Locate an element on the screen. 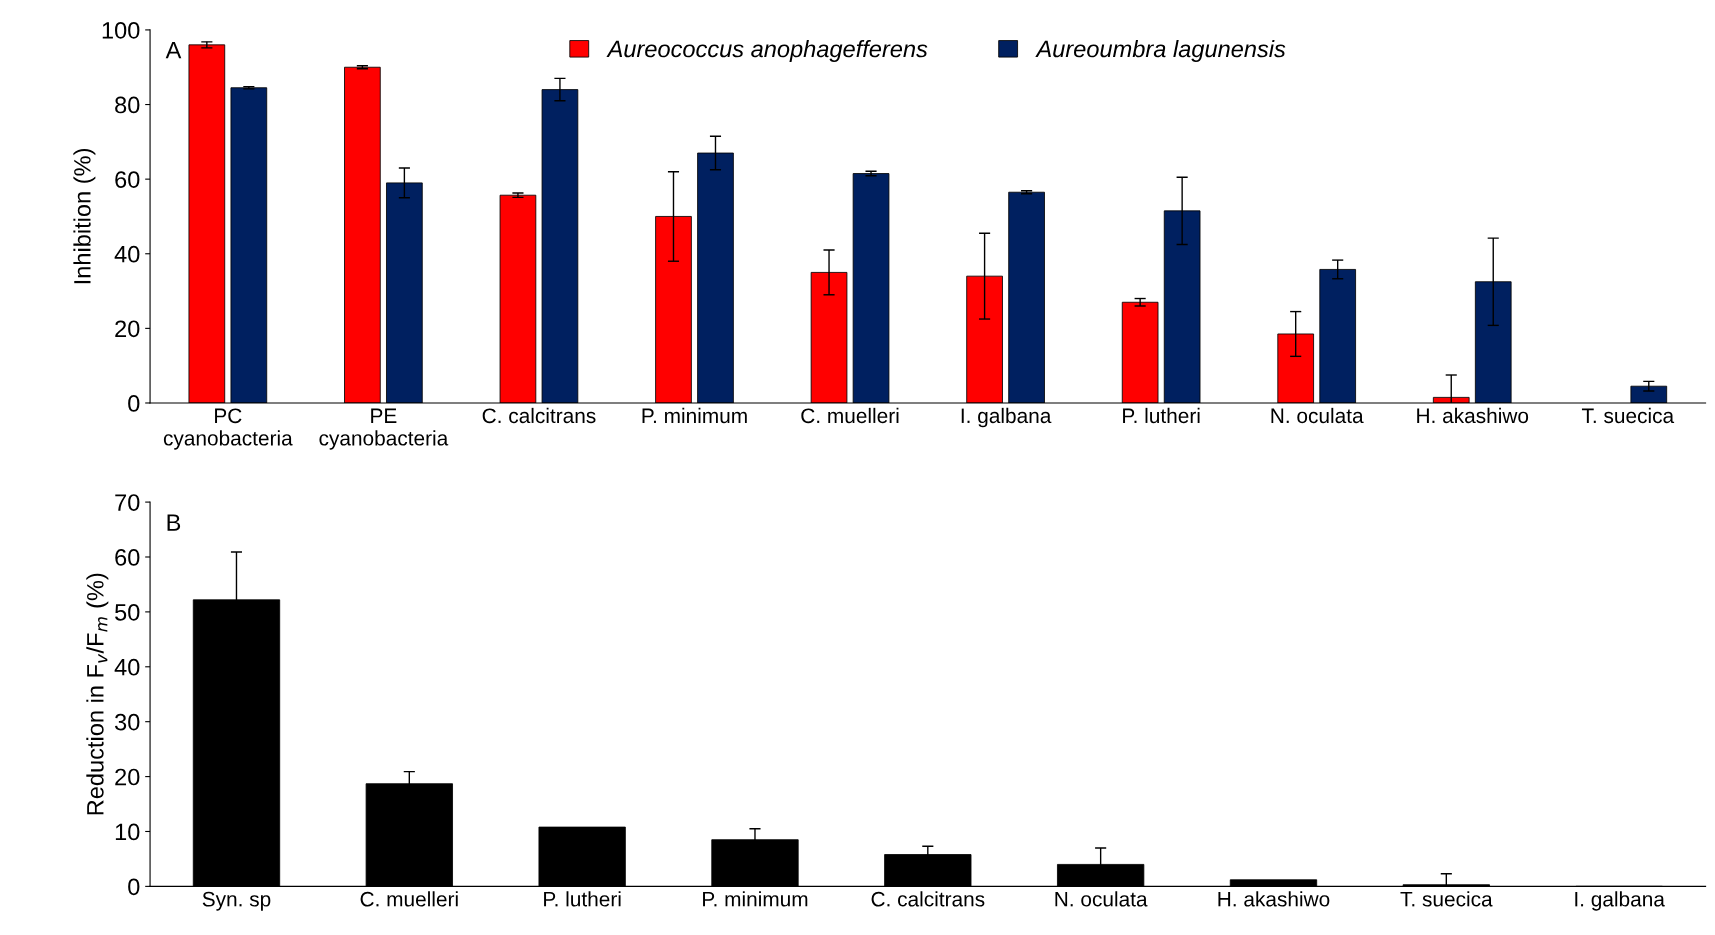 The height and width of the screenshot is (935, 1715). legend-label: Aureoumbra lagunensis is located at coordinates (1160, 50).